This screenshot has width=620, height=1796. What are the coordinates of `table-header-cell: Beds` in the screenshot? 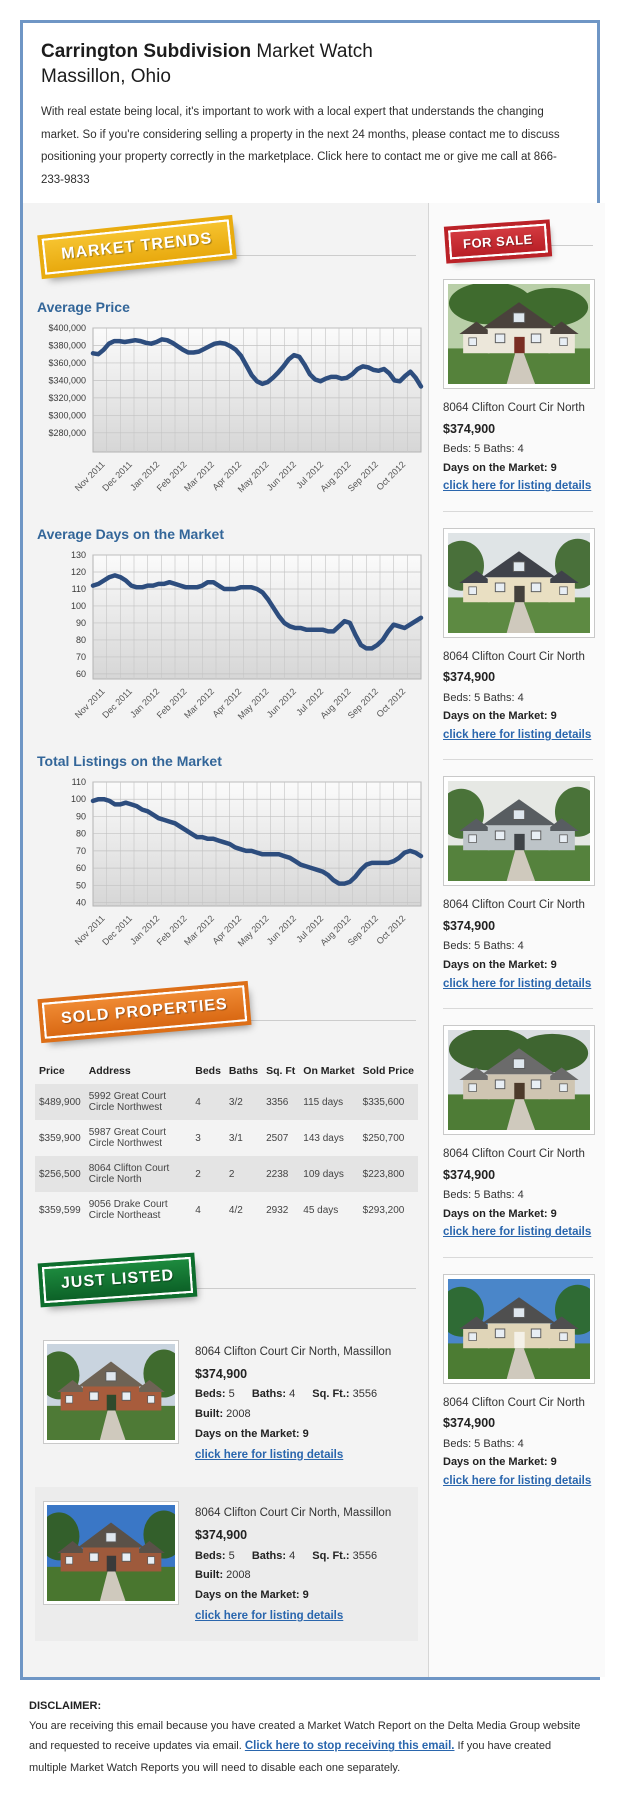 It's located at (208, 1071).